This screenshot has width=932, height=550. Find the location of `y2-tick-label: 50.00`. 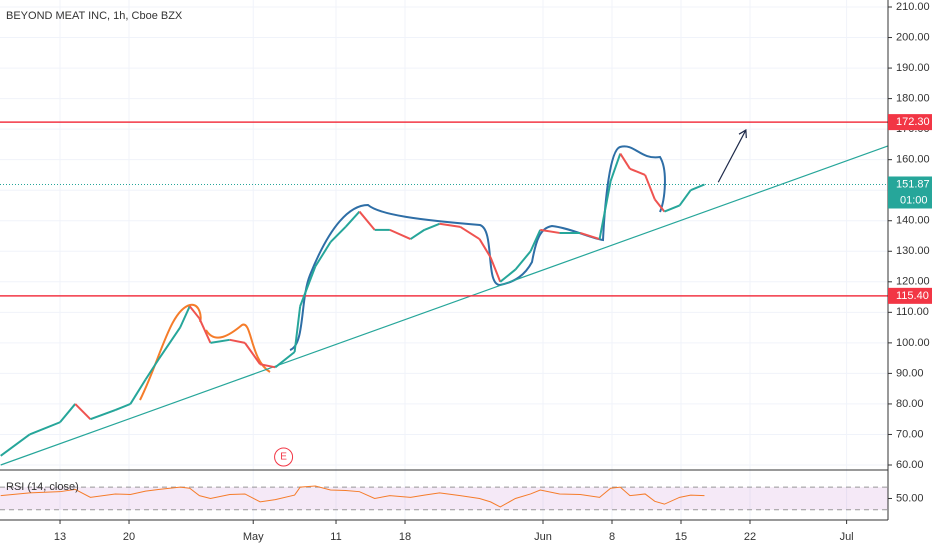

y2-tick-label: 50.00 is located at coordinates (910, 498).